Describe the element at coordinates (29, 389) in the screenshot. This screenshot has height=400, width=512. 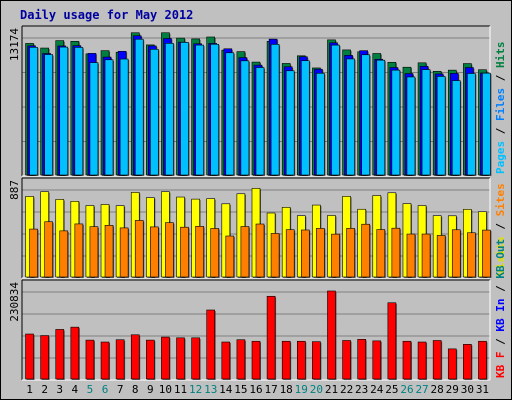
I see `x-tick-label-1: 1` at that location.